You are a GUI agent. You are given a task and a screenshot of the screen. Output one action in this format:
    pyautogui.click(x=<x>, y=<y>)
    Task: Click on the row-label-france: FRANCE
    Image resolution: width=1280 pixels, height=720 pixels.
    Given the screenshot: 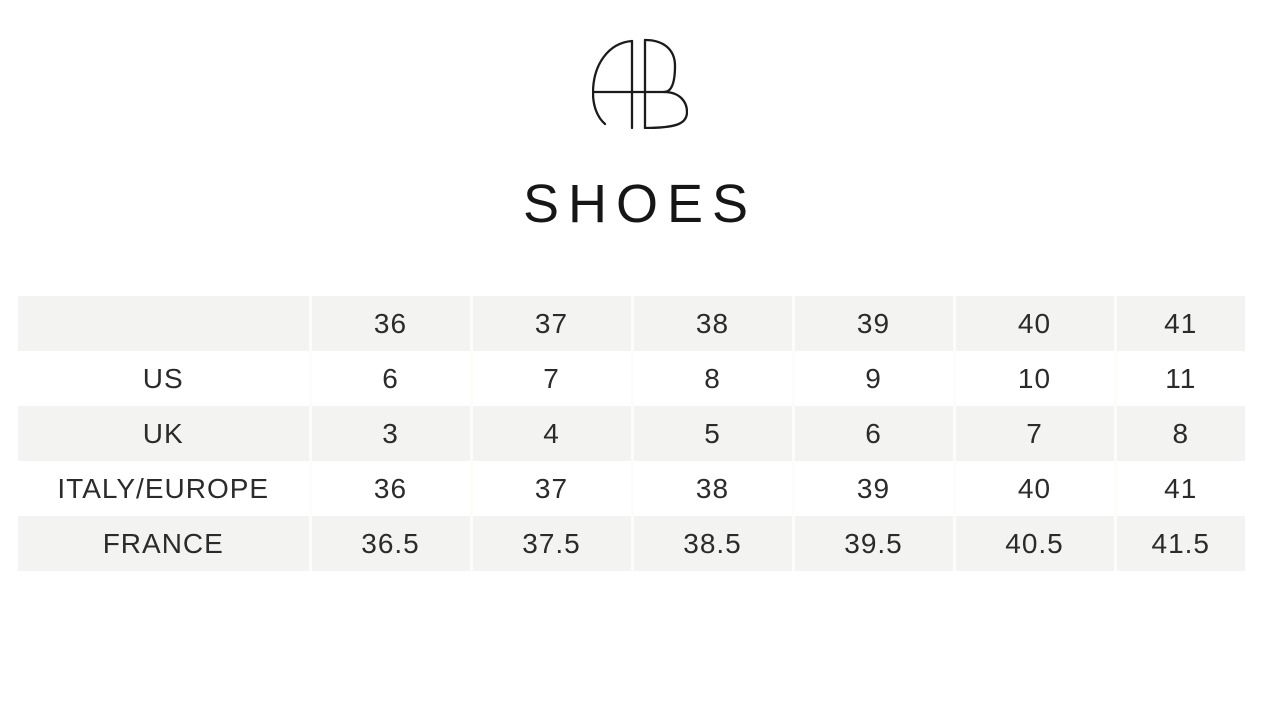 What is the action you would take?
    pyautogui.click(x=164, y=543)
    